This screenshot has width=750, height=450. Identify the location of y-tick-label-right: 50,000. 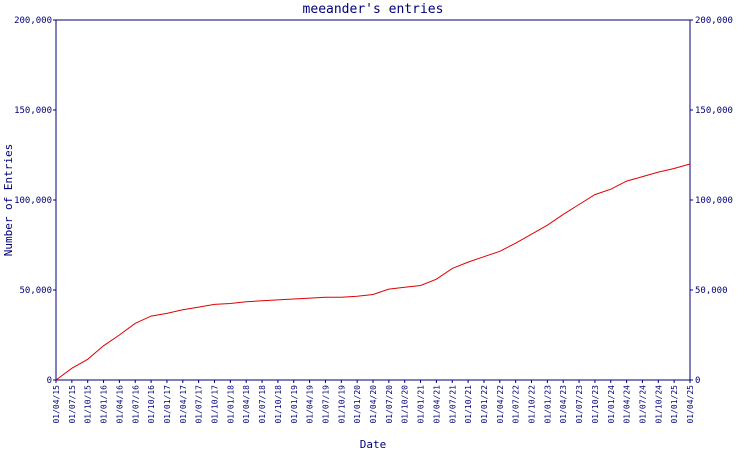
(711, 291).